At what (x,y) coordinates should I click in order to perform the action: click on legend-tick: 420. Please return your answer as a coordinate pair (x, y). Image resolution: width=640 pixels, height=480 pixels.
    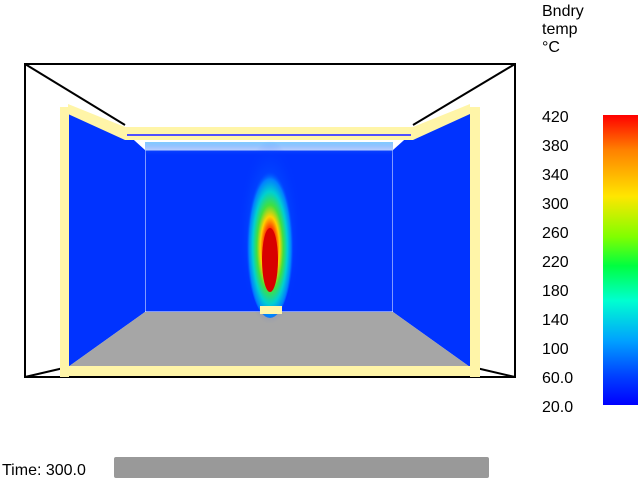
    Looking at the image, I should click on (555, 117).